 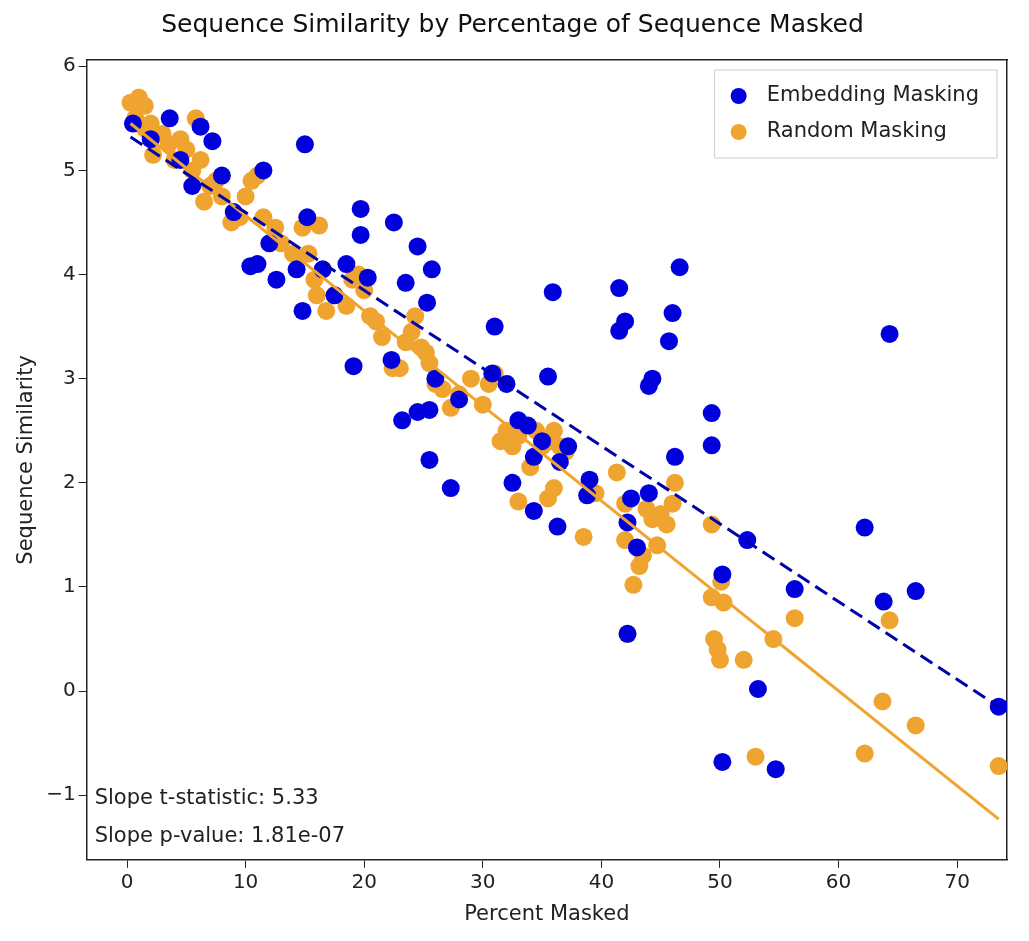 What do you see at coordinates (25, 460) in the screenshot?
I see `y-axis-title: Sequence Similarity` at bounding box center [25, 460].